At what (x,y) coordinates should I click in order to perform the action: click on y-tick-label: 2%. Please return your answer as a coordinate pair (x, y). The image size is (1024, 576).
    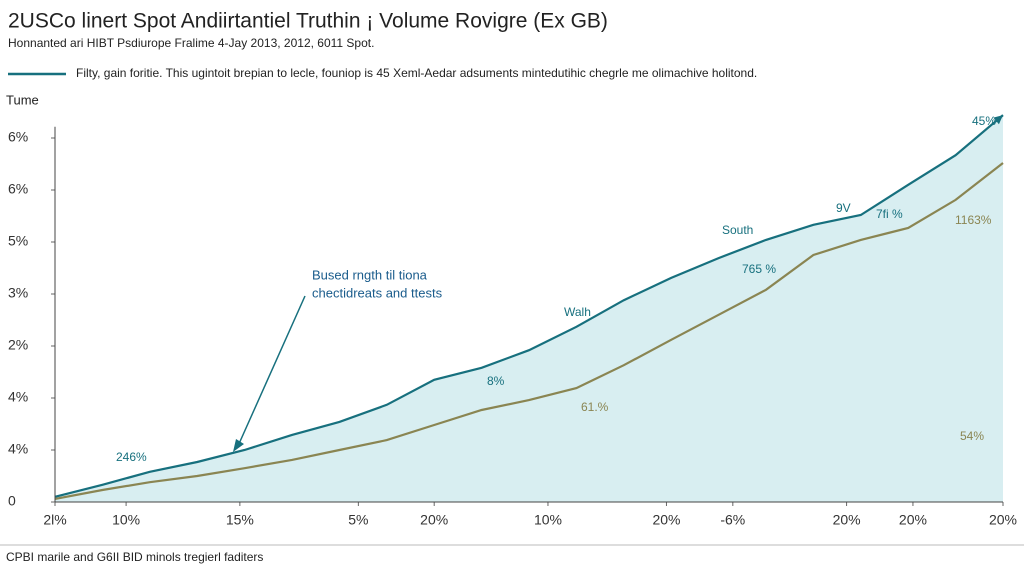
    Looking at the image, I should click on (18, 345).